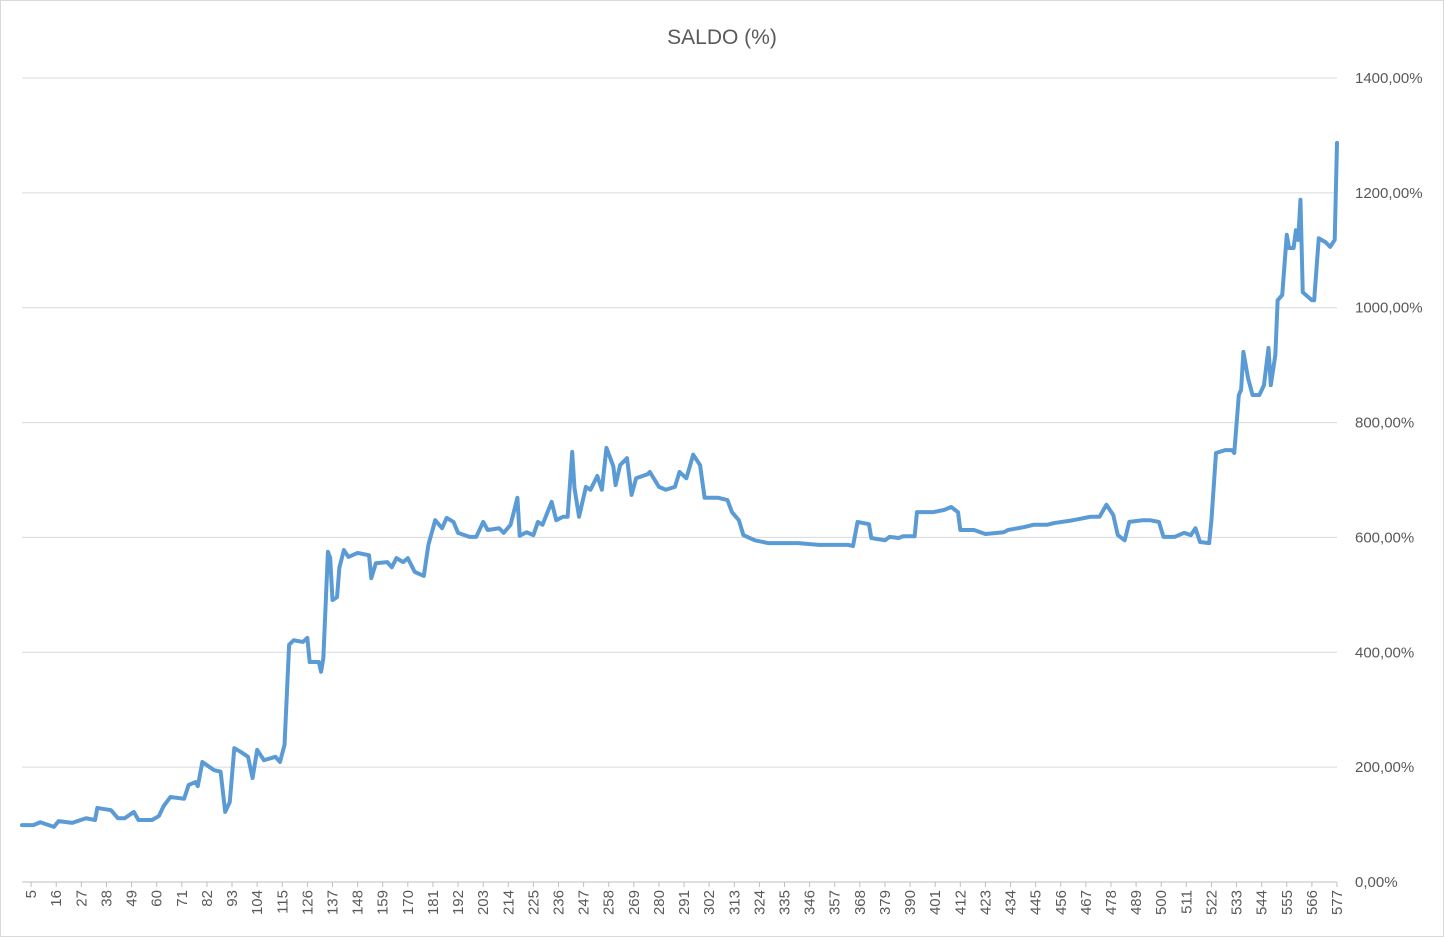 The width and height of the screenshot is (1444, 937). I want to click on y-tick-label: 0,00%, so click(1376, 882).